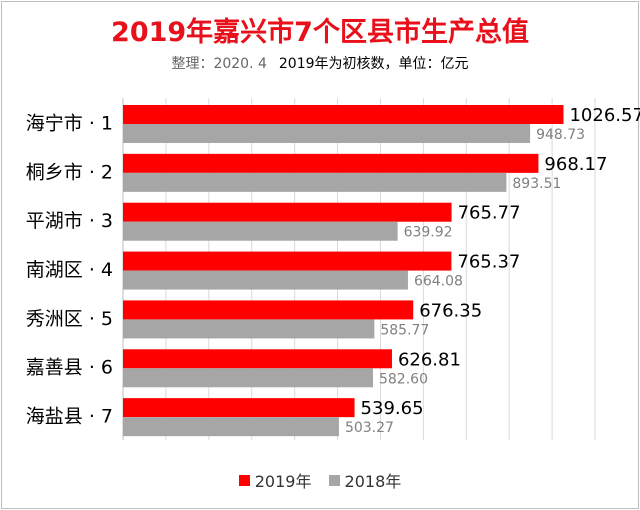 This screenshot has width=640, height=510. Describe the element at coordinates (489, 213) in the screenshot. I see `data-label-2019: 765.77` at that location.